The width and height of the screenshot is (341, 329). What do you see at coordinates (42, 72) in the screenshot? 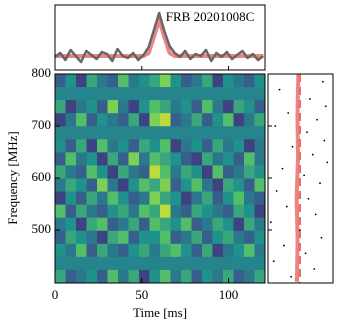
I see `y-tick-label: 800` at bounding box center [42, 72].